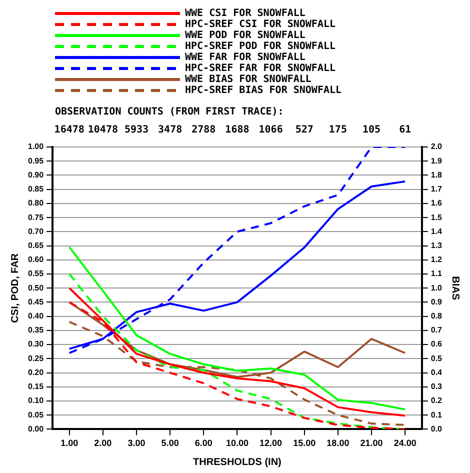 This screenshot has height=473, width=470. What do you see at coordinates (137, 443) in the screenshot?
I see `x-tick-label: 3.00` at bounding box center [137, 443].